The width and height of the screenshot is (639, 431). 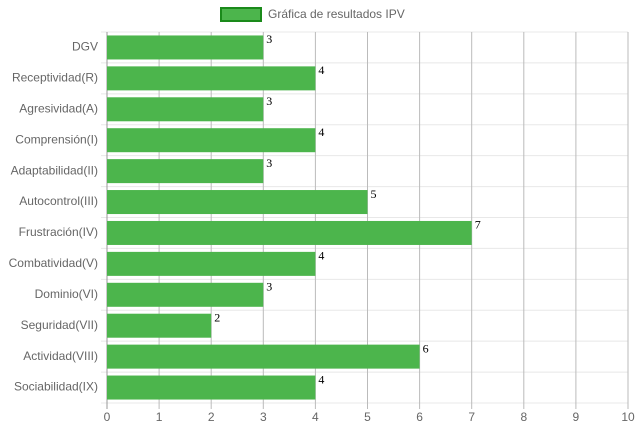 What do you see at coordinates (336, 14) in the screenshot?
I see `legend-label: Gráfica de resultados IPV` at bounding box center [336, 14].